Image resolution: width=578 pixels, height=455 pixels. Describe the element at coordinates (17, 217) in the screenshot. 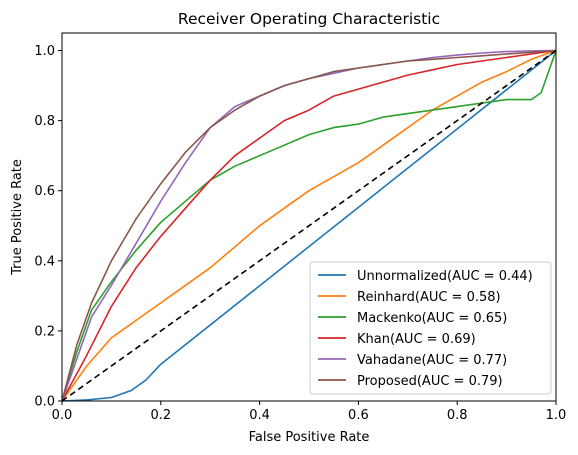

I see `y-axis-label: True Positive Rate` at that location.